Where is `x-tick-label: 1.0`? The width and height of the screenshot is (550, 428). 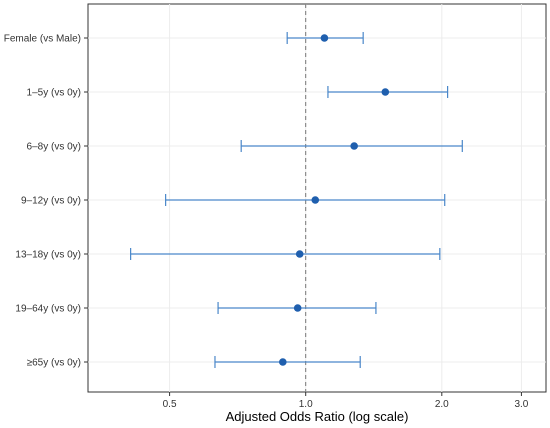 x-tick-label: 1.0 is located at coordinates (306, 404).